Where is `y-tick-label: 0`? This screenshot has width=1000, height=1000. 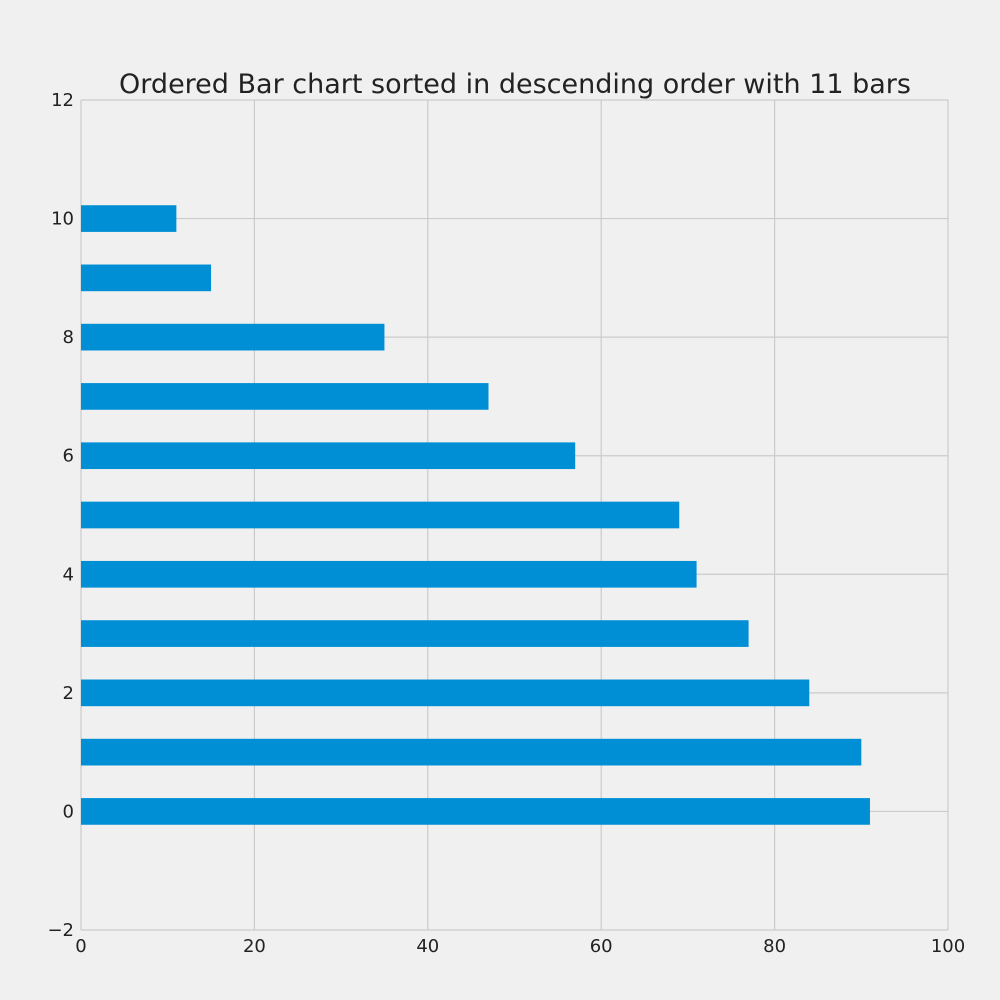 y-tick-label: 0 is located at coordinates (68, 811).